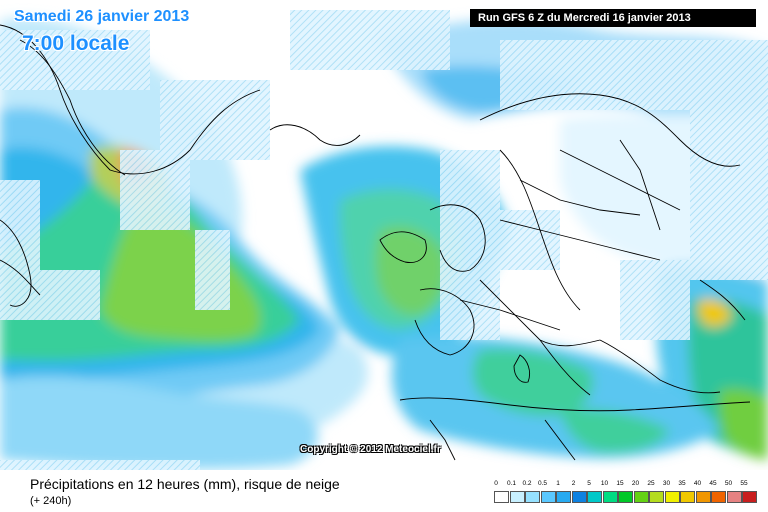 This screenshot has height=512, width=768. What do you see at coordinates (370, 449) in the screenshot?
I see `copyright-notice: Copyright © 2012 Meteociel.fr` at bounding box center [370, 449].